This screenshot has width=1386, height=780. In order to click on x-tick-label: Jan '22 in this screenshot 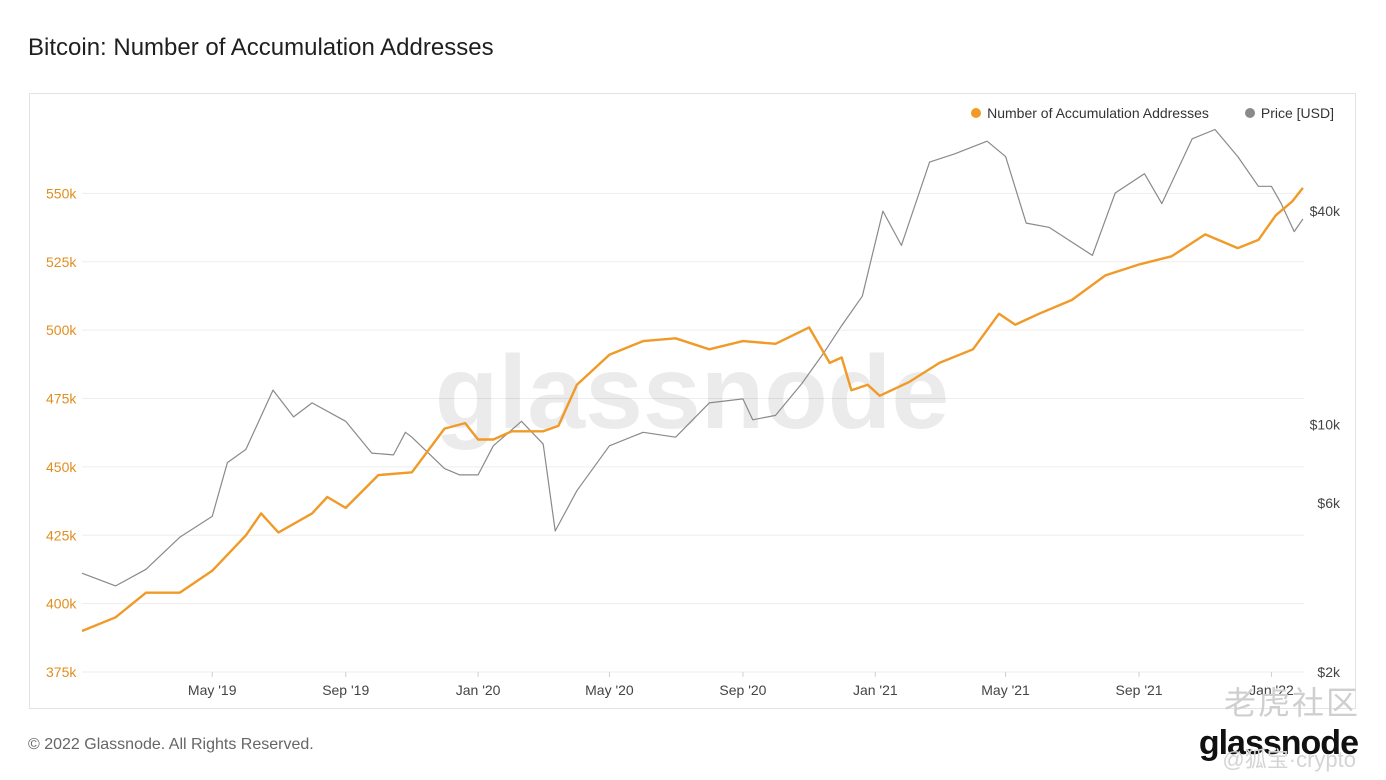, I will do `click(1271, 690)`.